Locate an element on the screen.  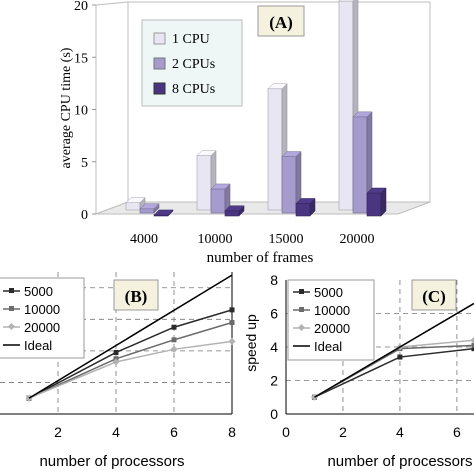
legend-label-2-cpus: 2 CPUs is located at coordinates (193, 64).